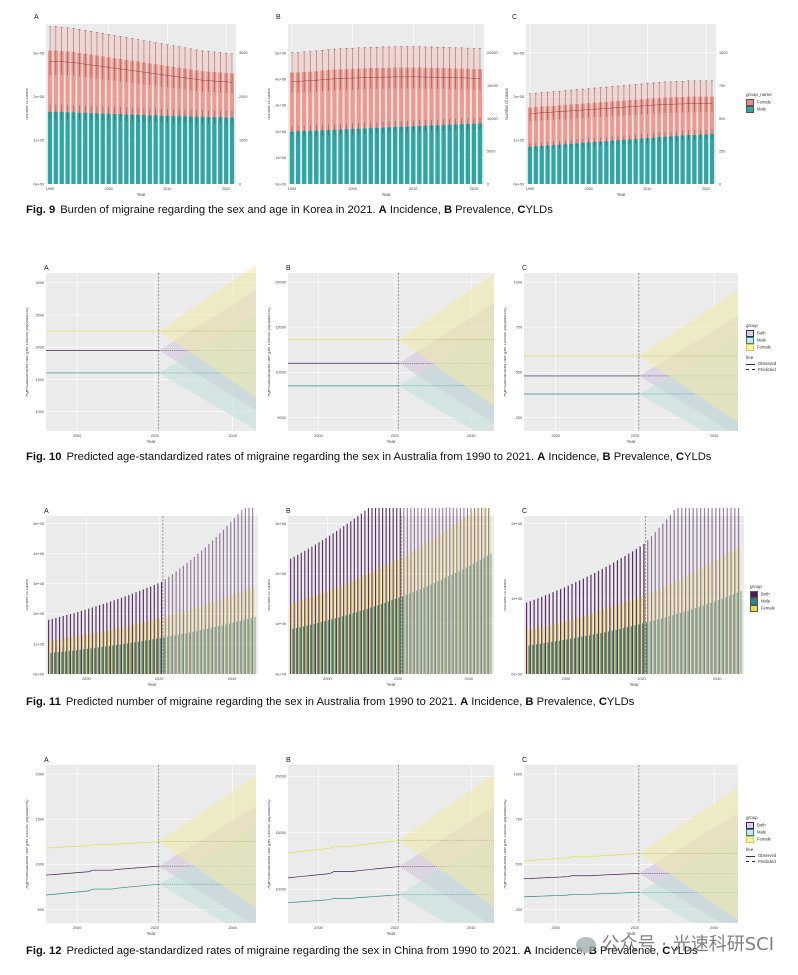 Image resolution: width=798 pixels, height=975 pixels. I want to click on asr-line, so click(386, 79).